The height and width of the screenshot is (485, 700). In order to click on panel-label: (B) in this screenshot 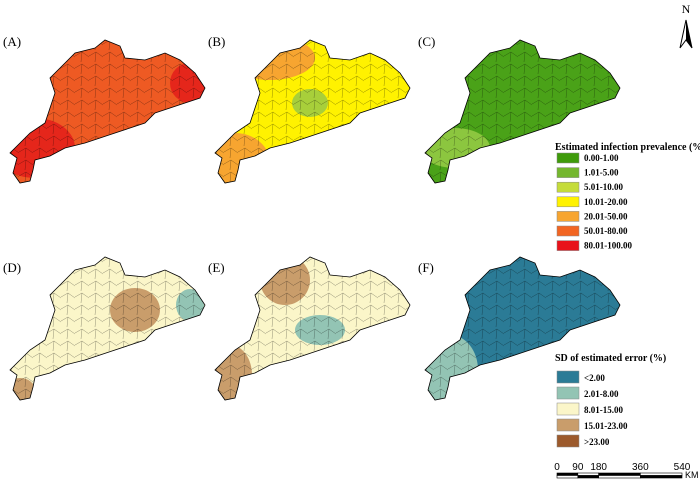, I will do `click(216, 41)`.